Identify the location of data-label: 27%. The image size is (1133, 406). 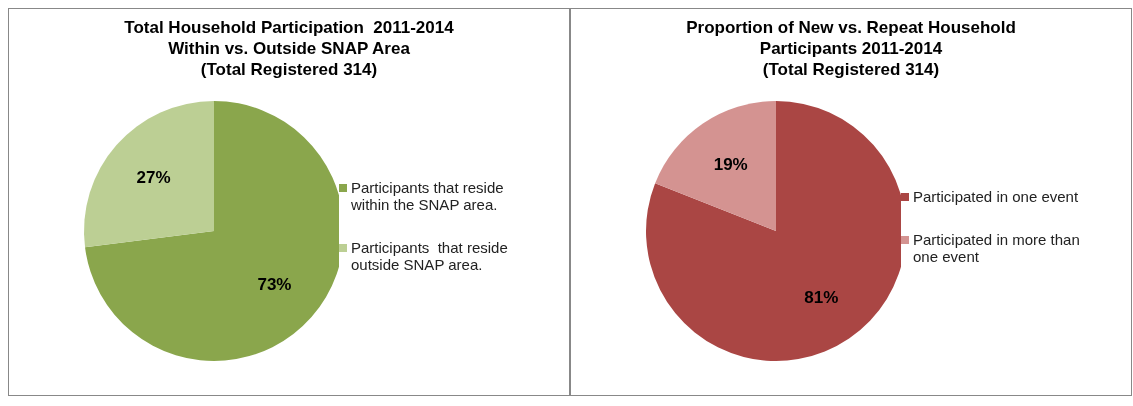
(153, 178).